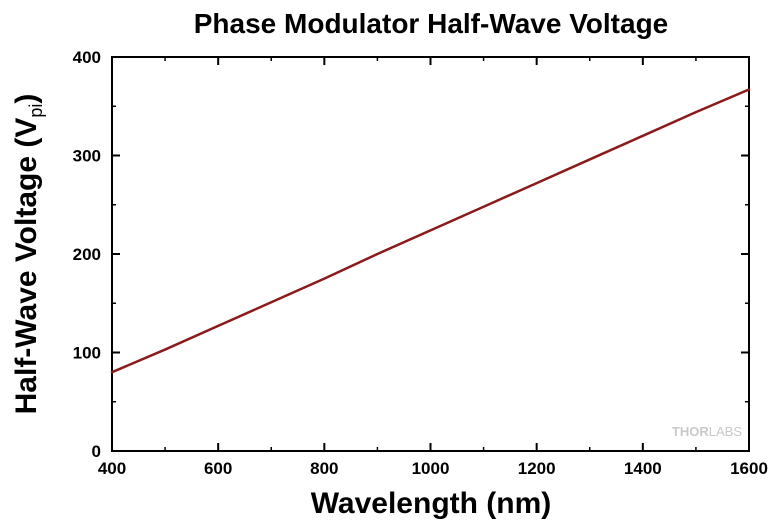 The width and height of the screenshot is (780, 524). I want to click on y-axis-label: Half-Wave Voltage (Vpi), so click(28, 254).